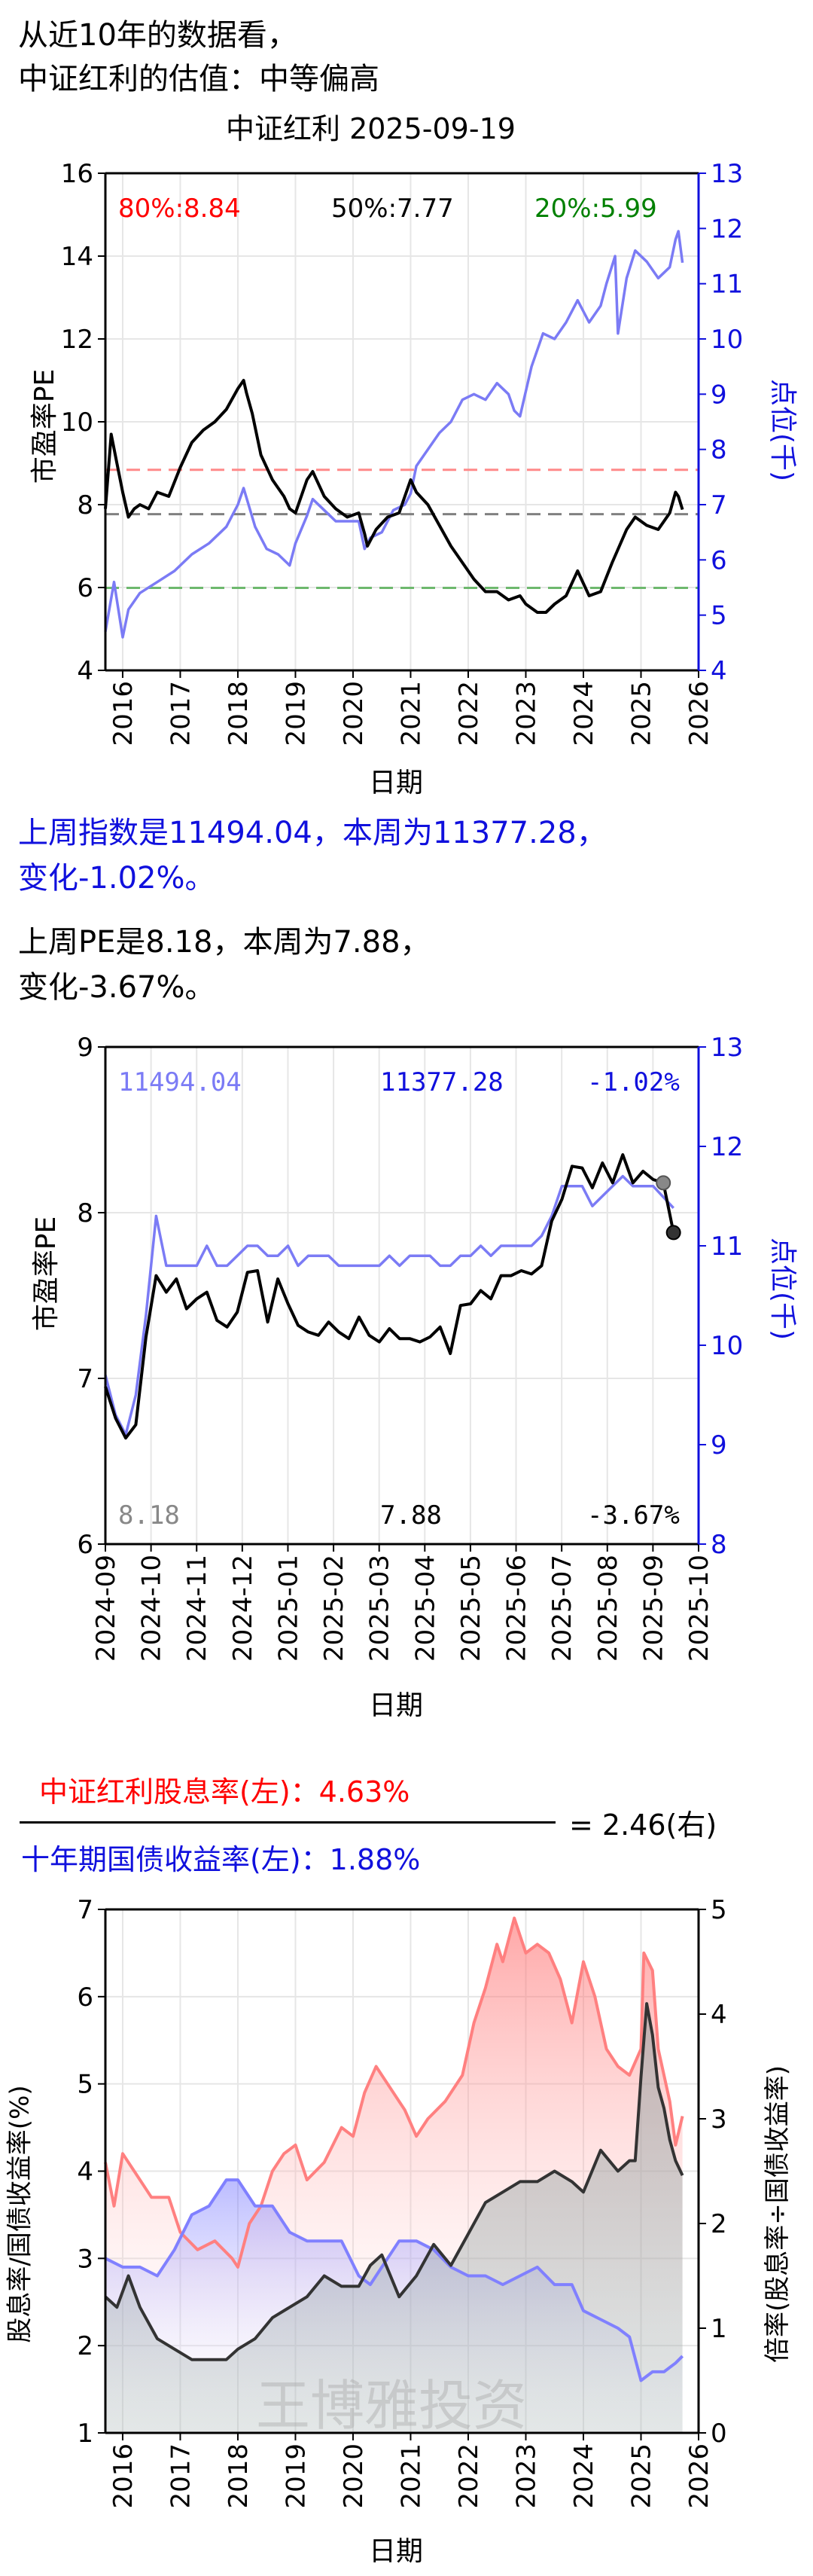 The image size is (813, 2576). Describe the element at coordinates (243, 1609) in the screenshot. I see `x-tick-label: 2024-12` at that location.